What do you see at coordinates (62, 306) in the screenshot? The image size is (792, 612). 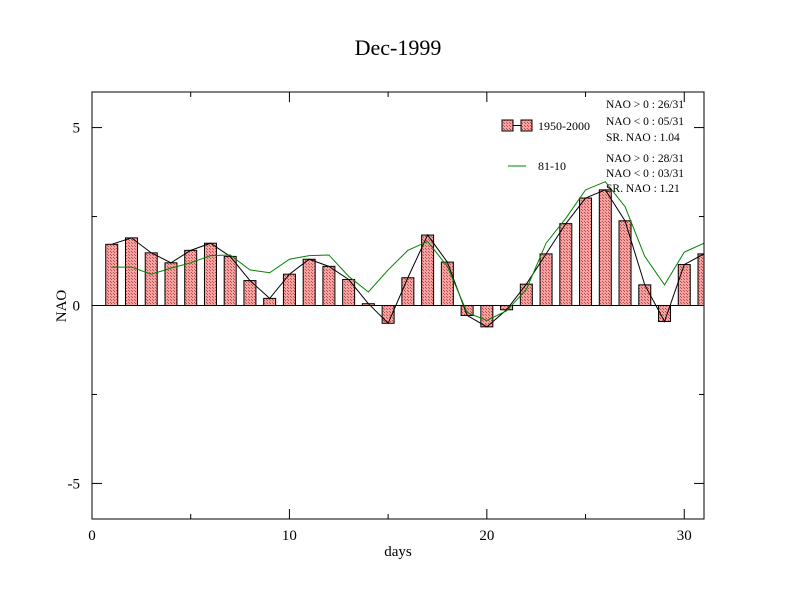 I see `y-axis-label: NAO` at bounding box center [62, 306].